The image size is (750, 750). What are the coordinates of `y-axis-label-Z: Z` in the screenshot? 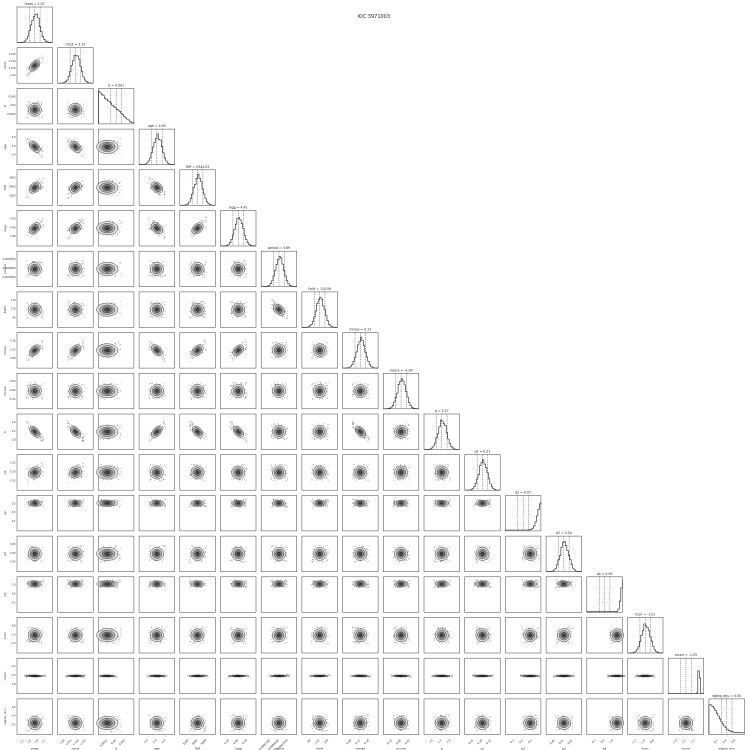 It's located at (5, 106).